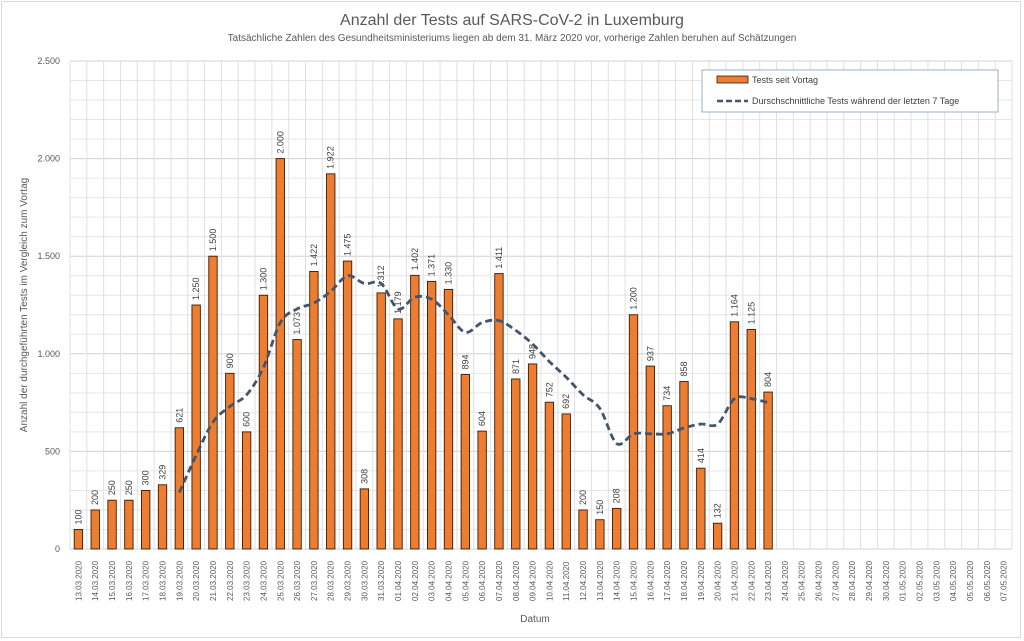 This screenshot has width=1024, height=641. What do you see at coordinates (802, 580) in the screenshot?
I see `x-tick-label: 25.04.2020` at bounding box center [802, 580].